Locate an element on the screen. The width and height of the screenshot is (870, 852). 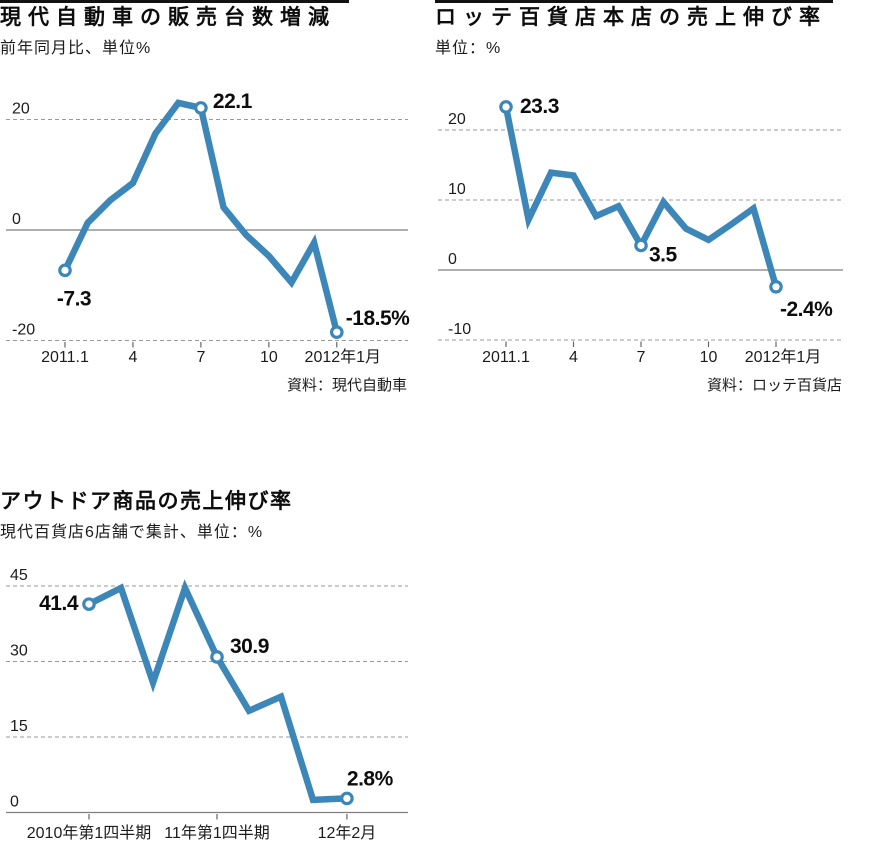
data-point-label: 23.3 is located at coordinates (539, 106).